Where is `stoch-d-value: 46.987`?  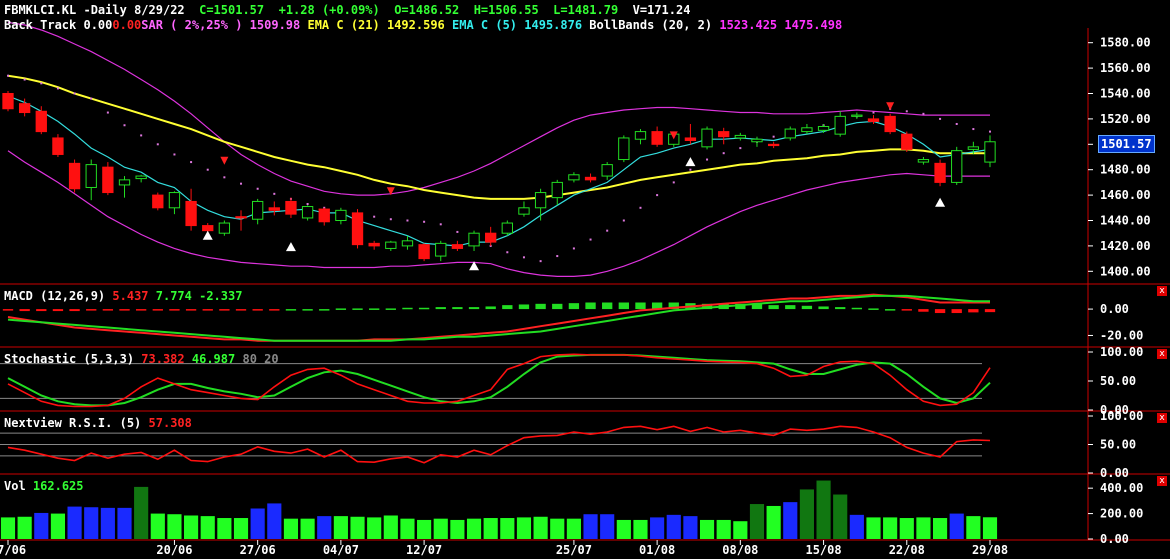
stoch-d-value: 46.987 is located at coordinates (213, 359).